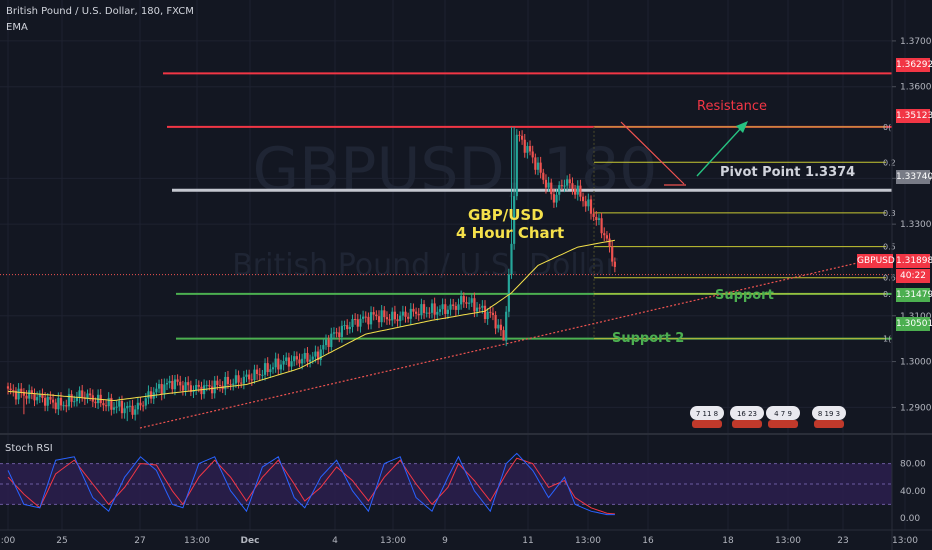 The height and width of the screenshot is (550, 932). Describe the element at coordinates (455, 170) in the screenshot. I see `watermark-symbol: GBPUSD, 180` at that location.